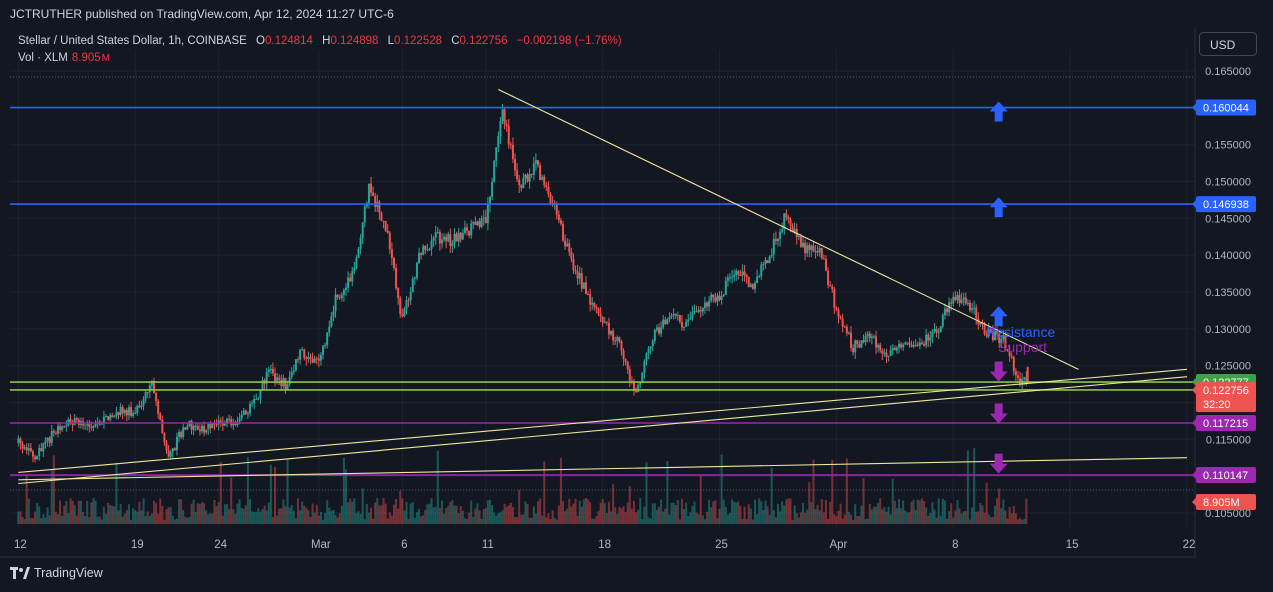  What do you see at coordinates (1228, 44) in the screenshot?
I see `currency-button: USD` at bounding box center [1228, 44].